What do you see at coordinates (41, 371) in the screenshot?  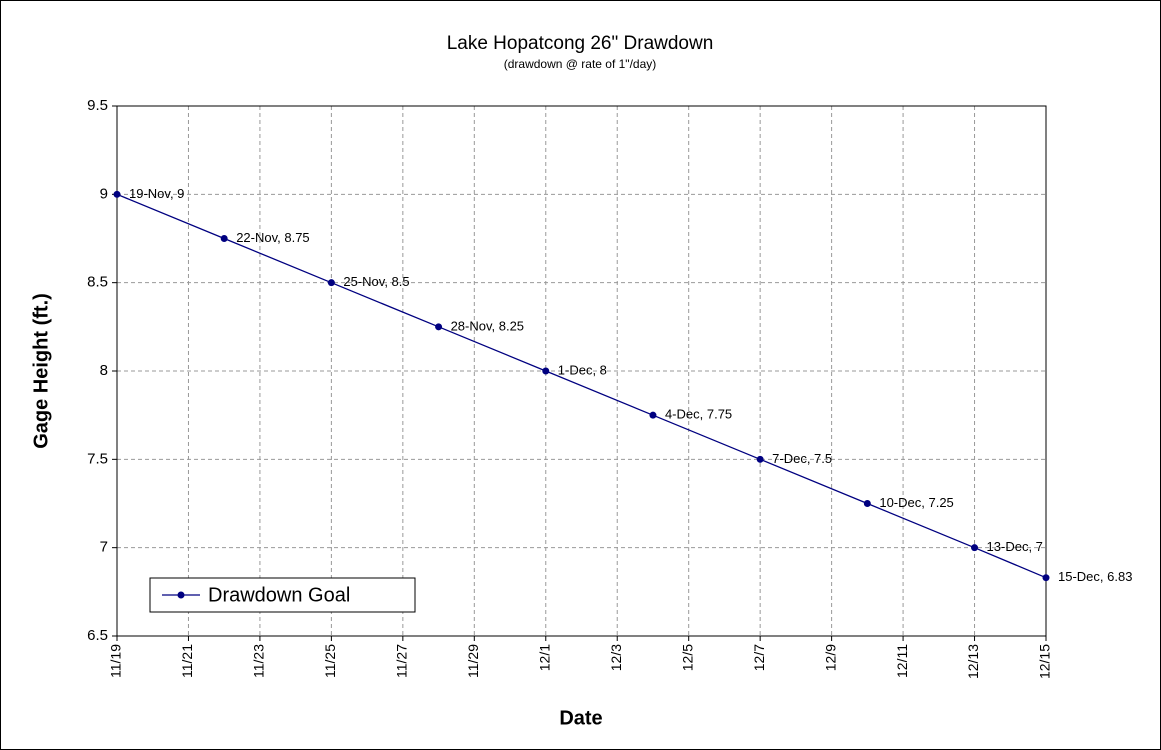 I see `y-axis-title: Gage Height (ft.)` at bounding box center [41, 371].